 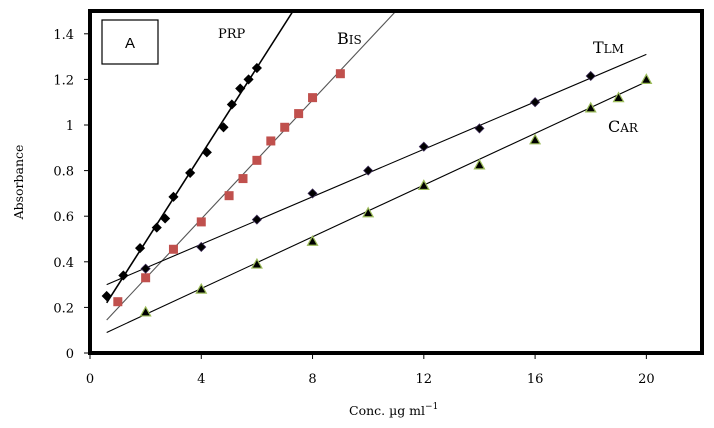 What do you see at coordinates (71, 195) in the screenshot?
I see `y-ticks: 0 0.2 0.4 0.6 0.8 1 1.2 1.4` at bounding box center [71, 195].